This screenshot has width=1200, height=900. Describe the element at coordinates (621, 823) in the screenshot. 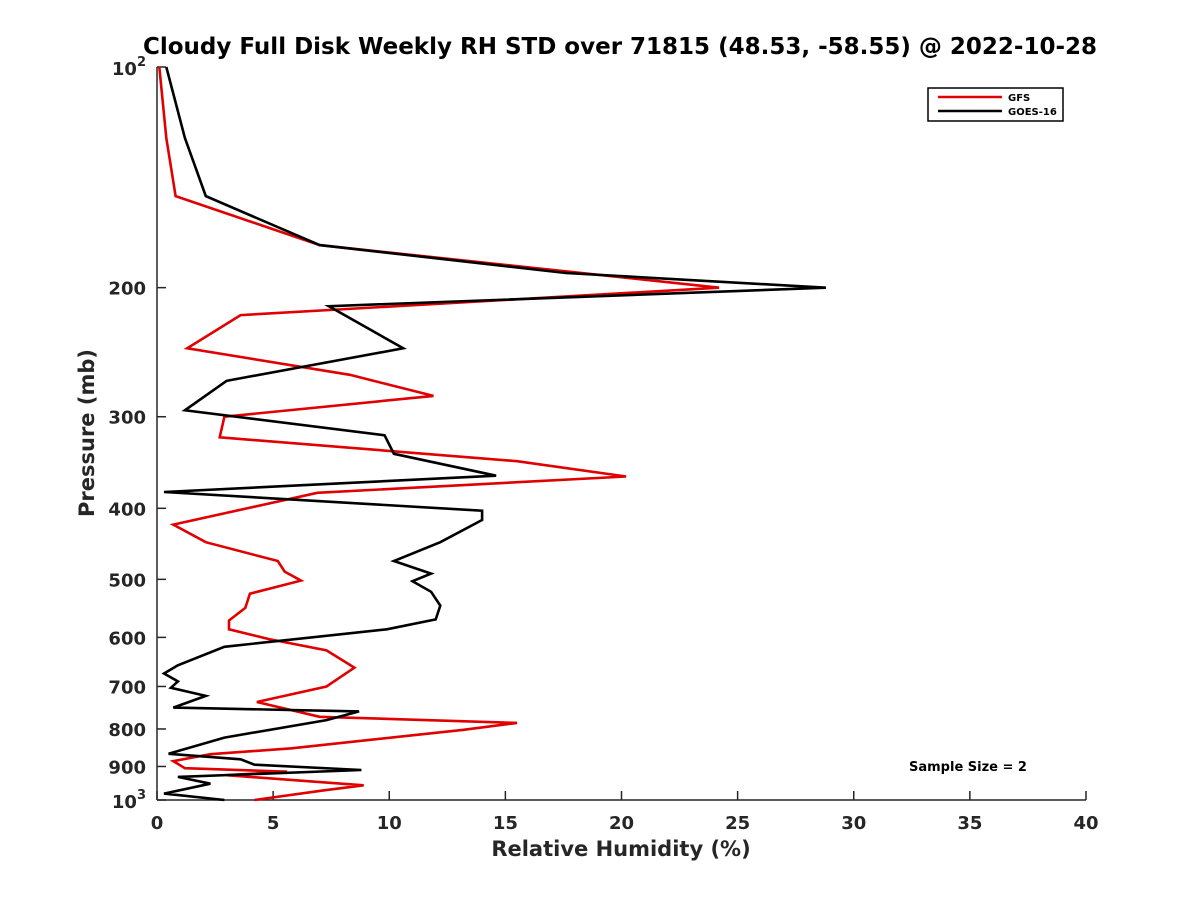

I see `x-tick-label: 20` at that location.